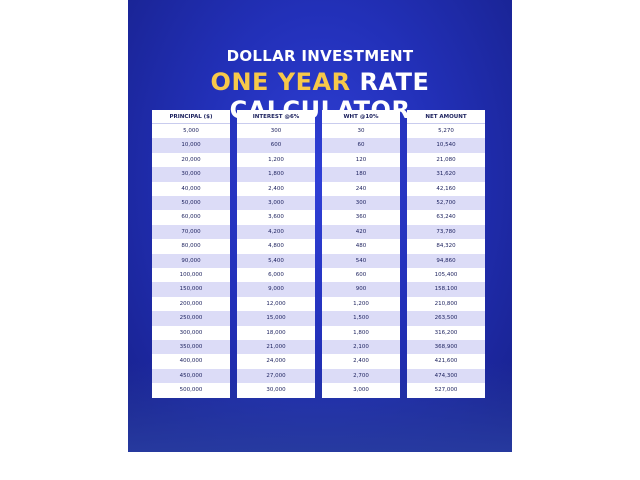 This screenshot has height=480, width=640. I want to click on table-cell: 70,000, so click(191, 232).